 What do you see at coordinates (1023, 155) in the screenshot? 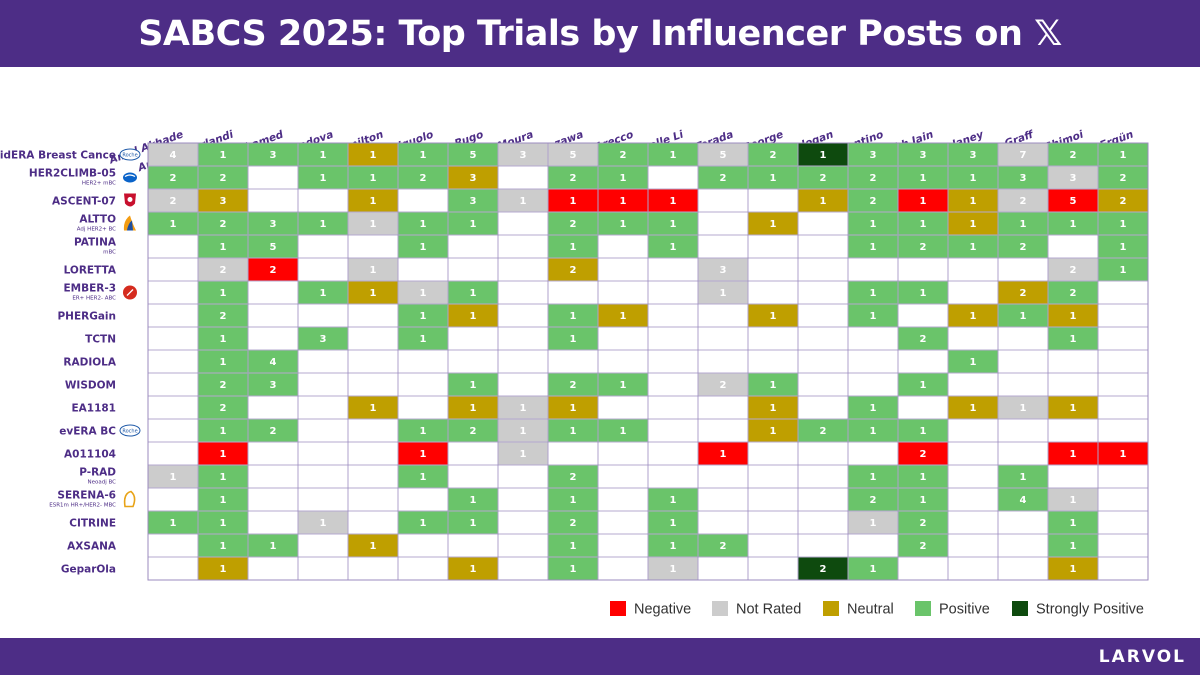
I see `cell-value: 7` at bounding box center [1023, 155].